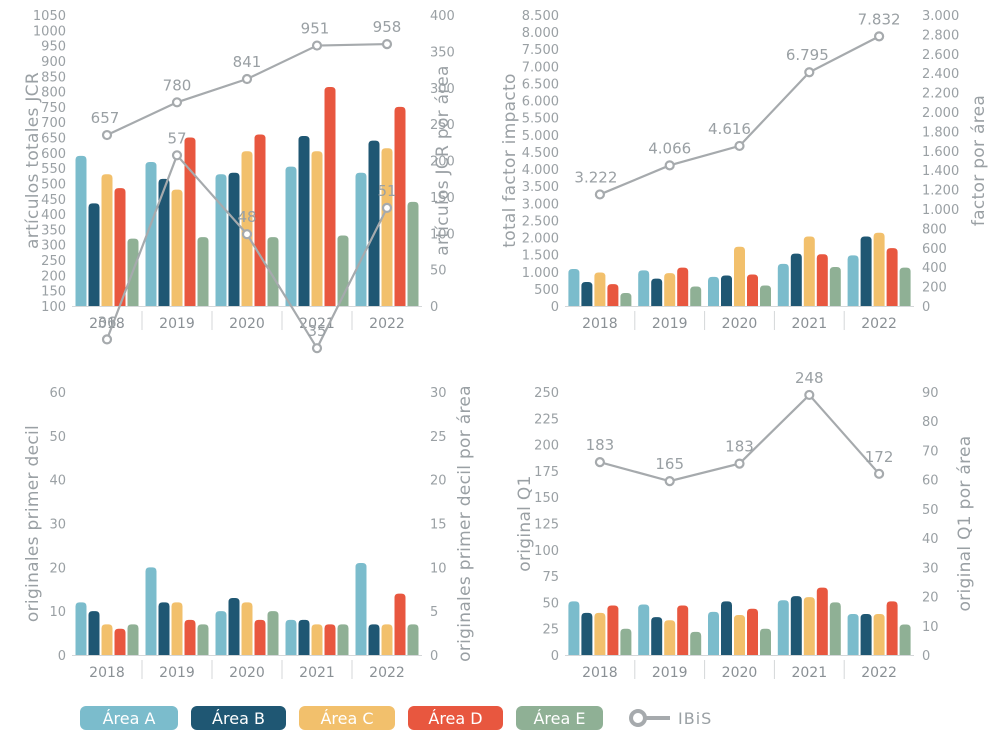  What do you see at coordinates (940, 94) in the screenshot?
I see `y2-tick-label: 2.200` at bounding box center [940, 94].